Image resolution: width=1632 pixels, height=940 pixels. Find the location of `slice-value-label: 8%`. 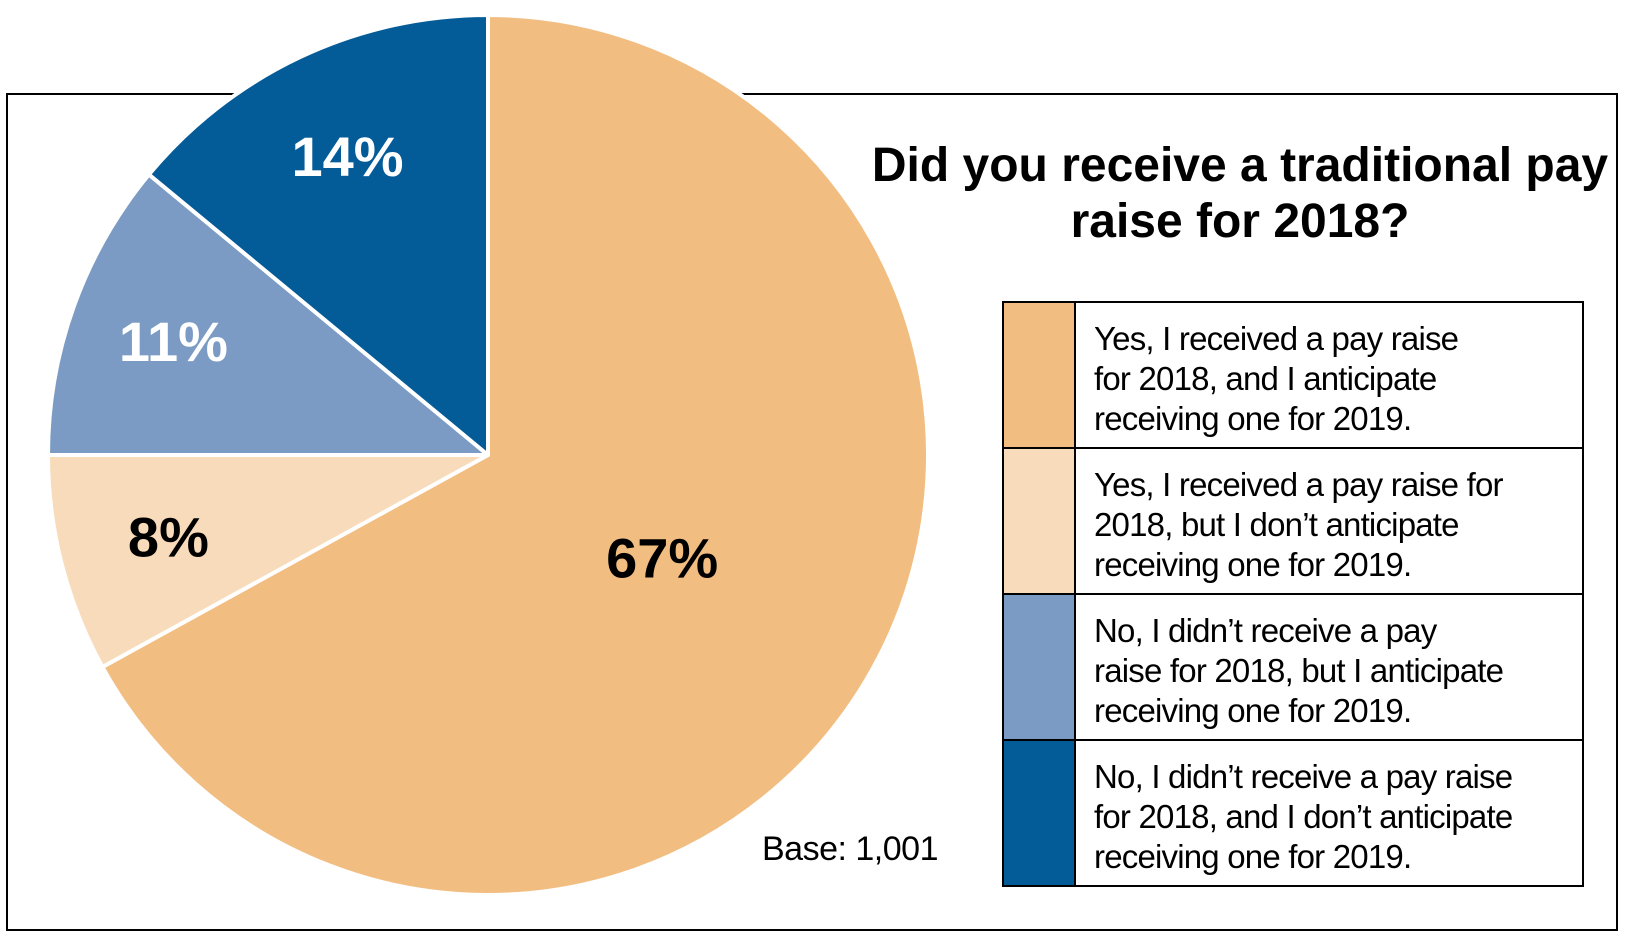

slice-value-label: 8% is located at coordinates (168, 537).